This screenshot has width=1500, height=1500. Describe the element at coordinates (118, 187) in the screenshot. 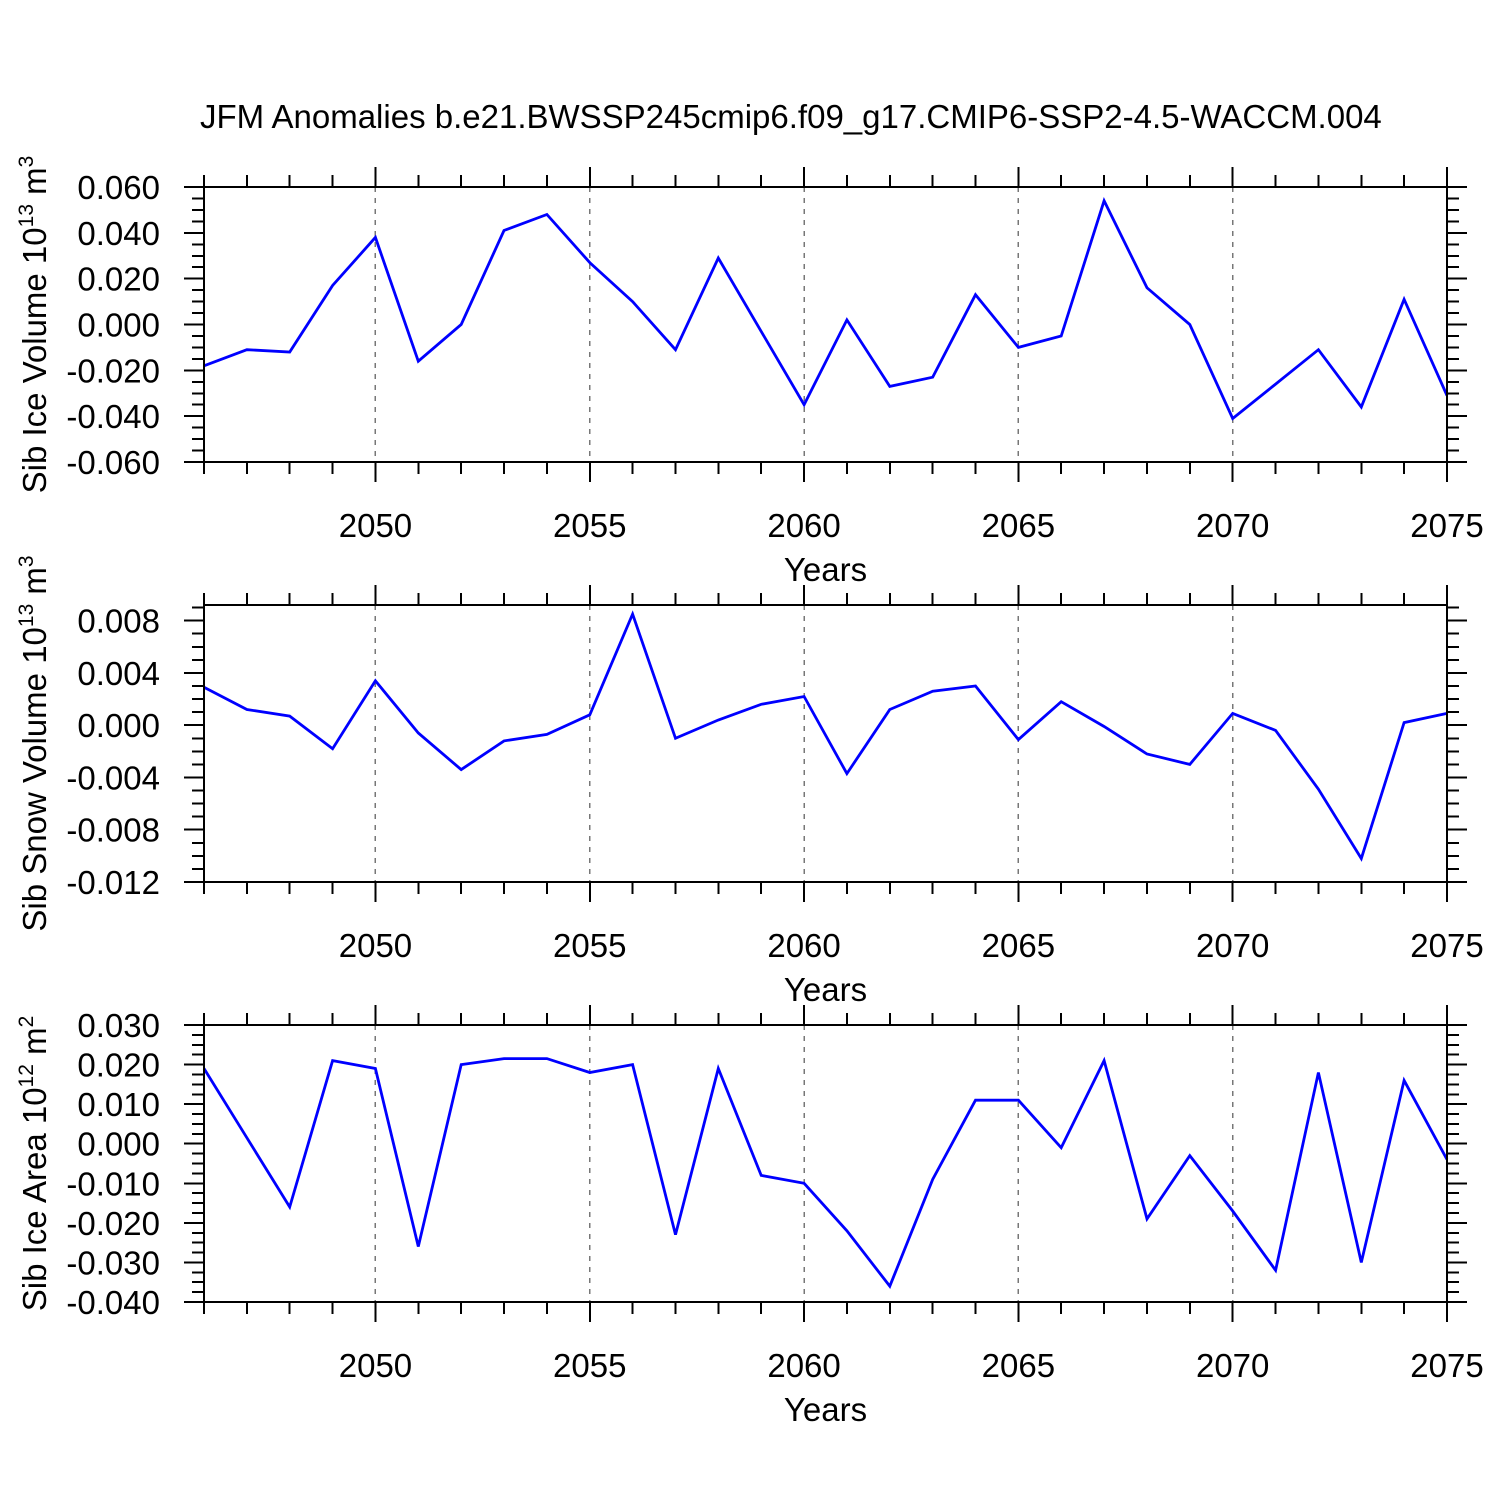

I see `y-tick-label: 0.060` at that location.